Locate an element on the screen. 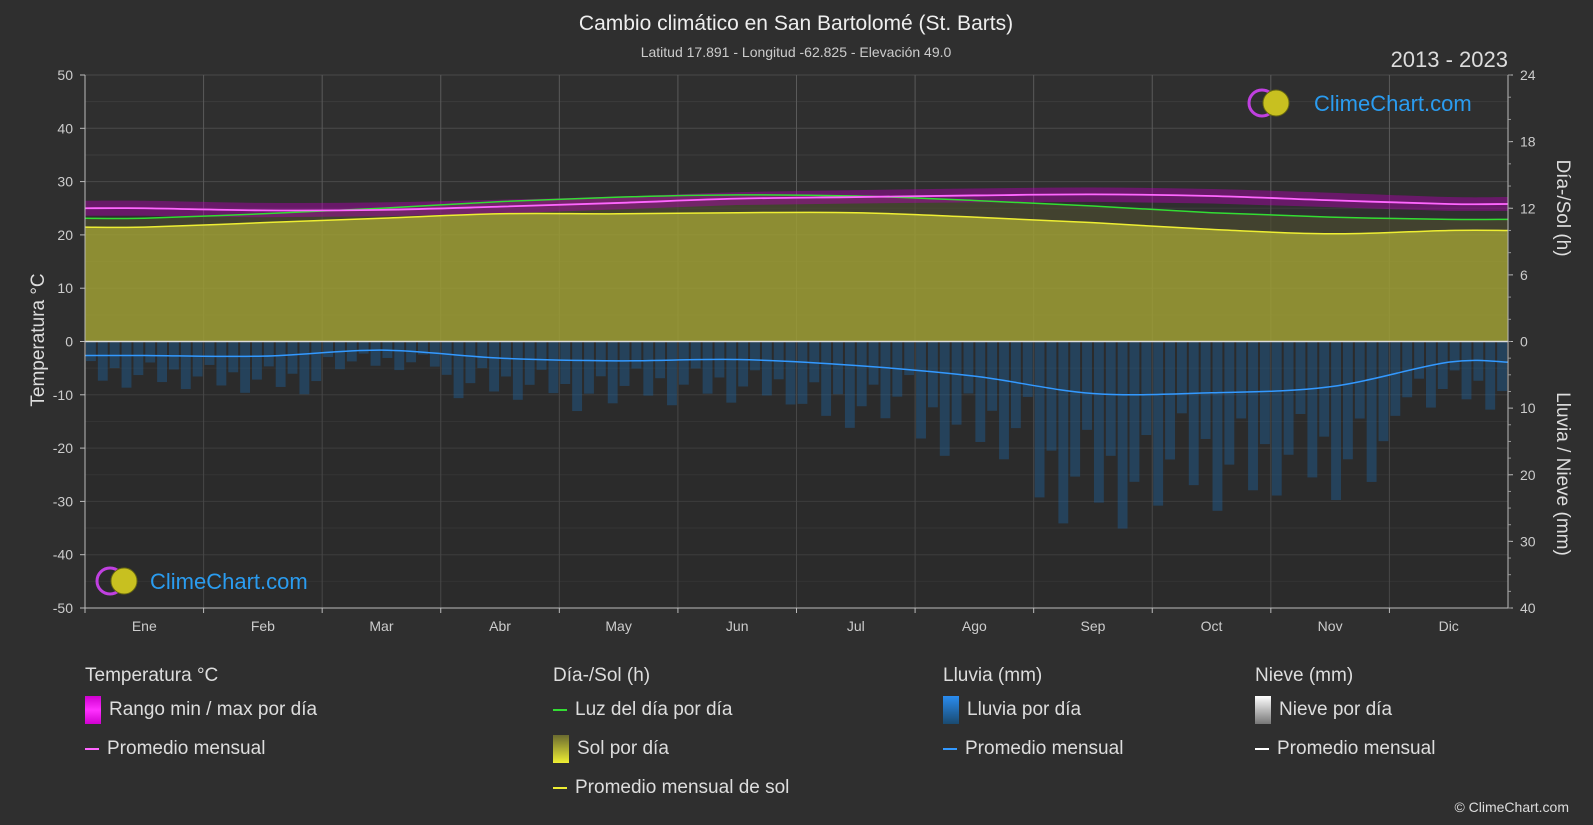 Image resolution: width=1593 pixels, height=825 pixels. temp-range-swatch is located at coordinates (93, 709).